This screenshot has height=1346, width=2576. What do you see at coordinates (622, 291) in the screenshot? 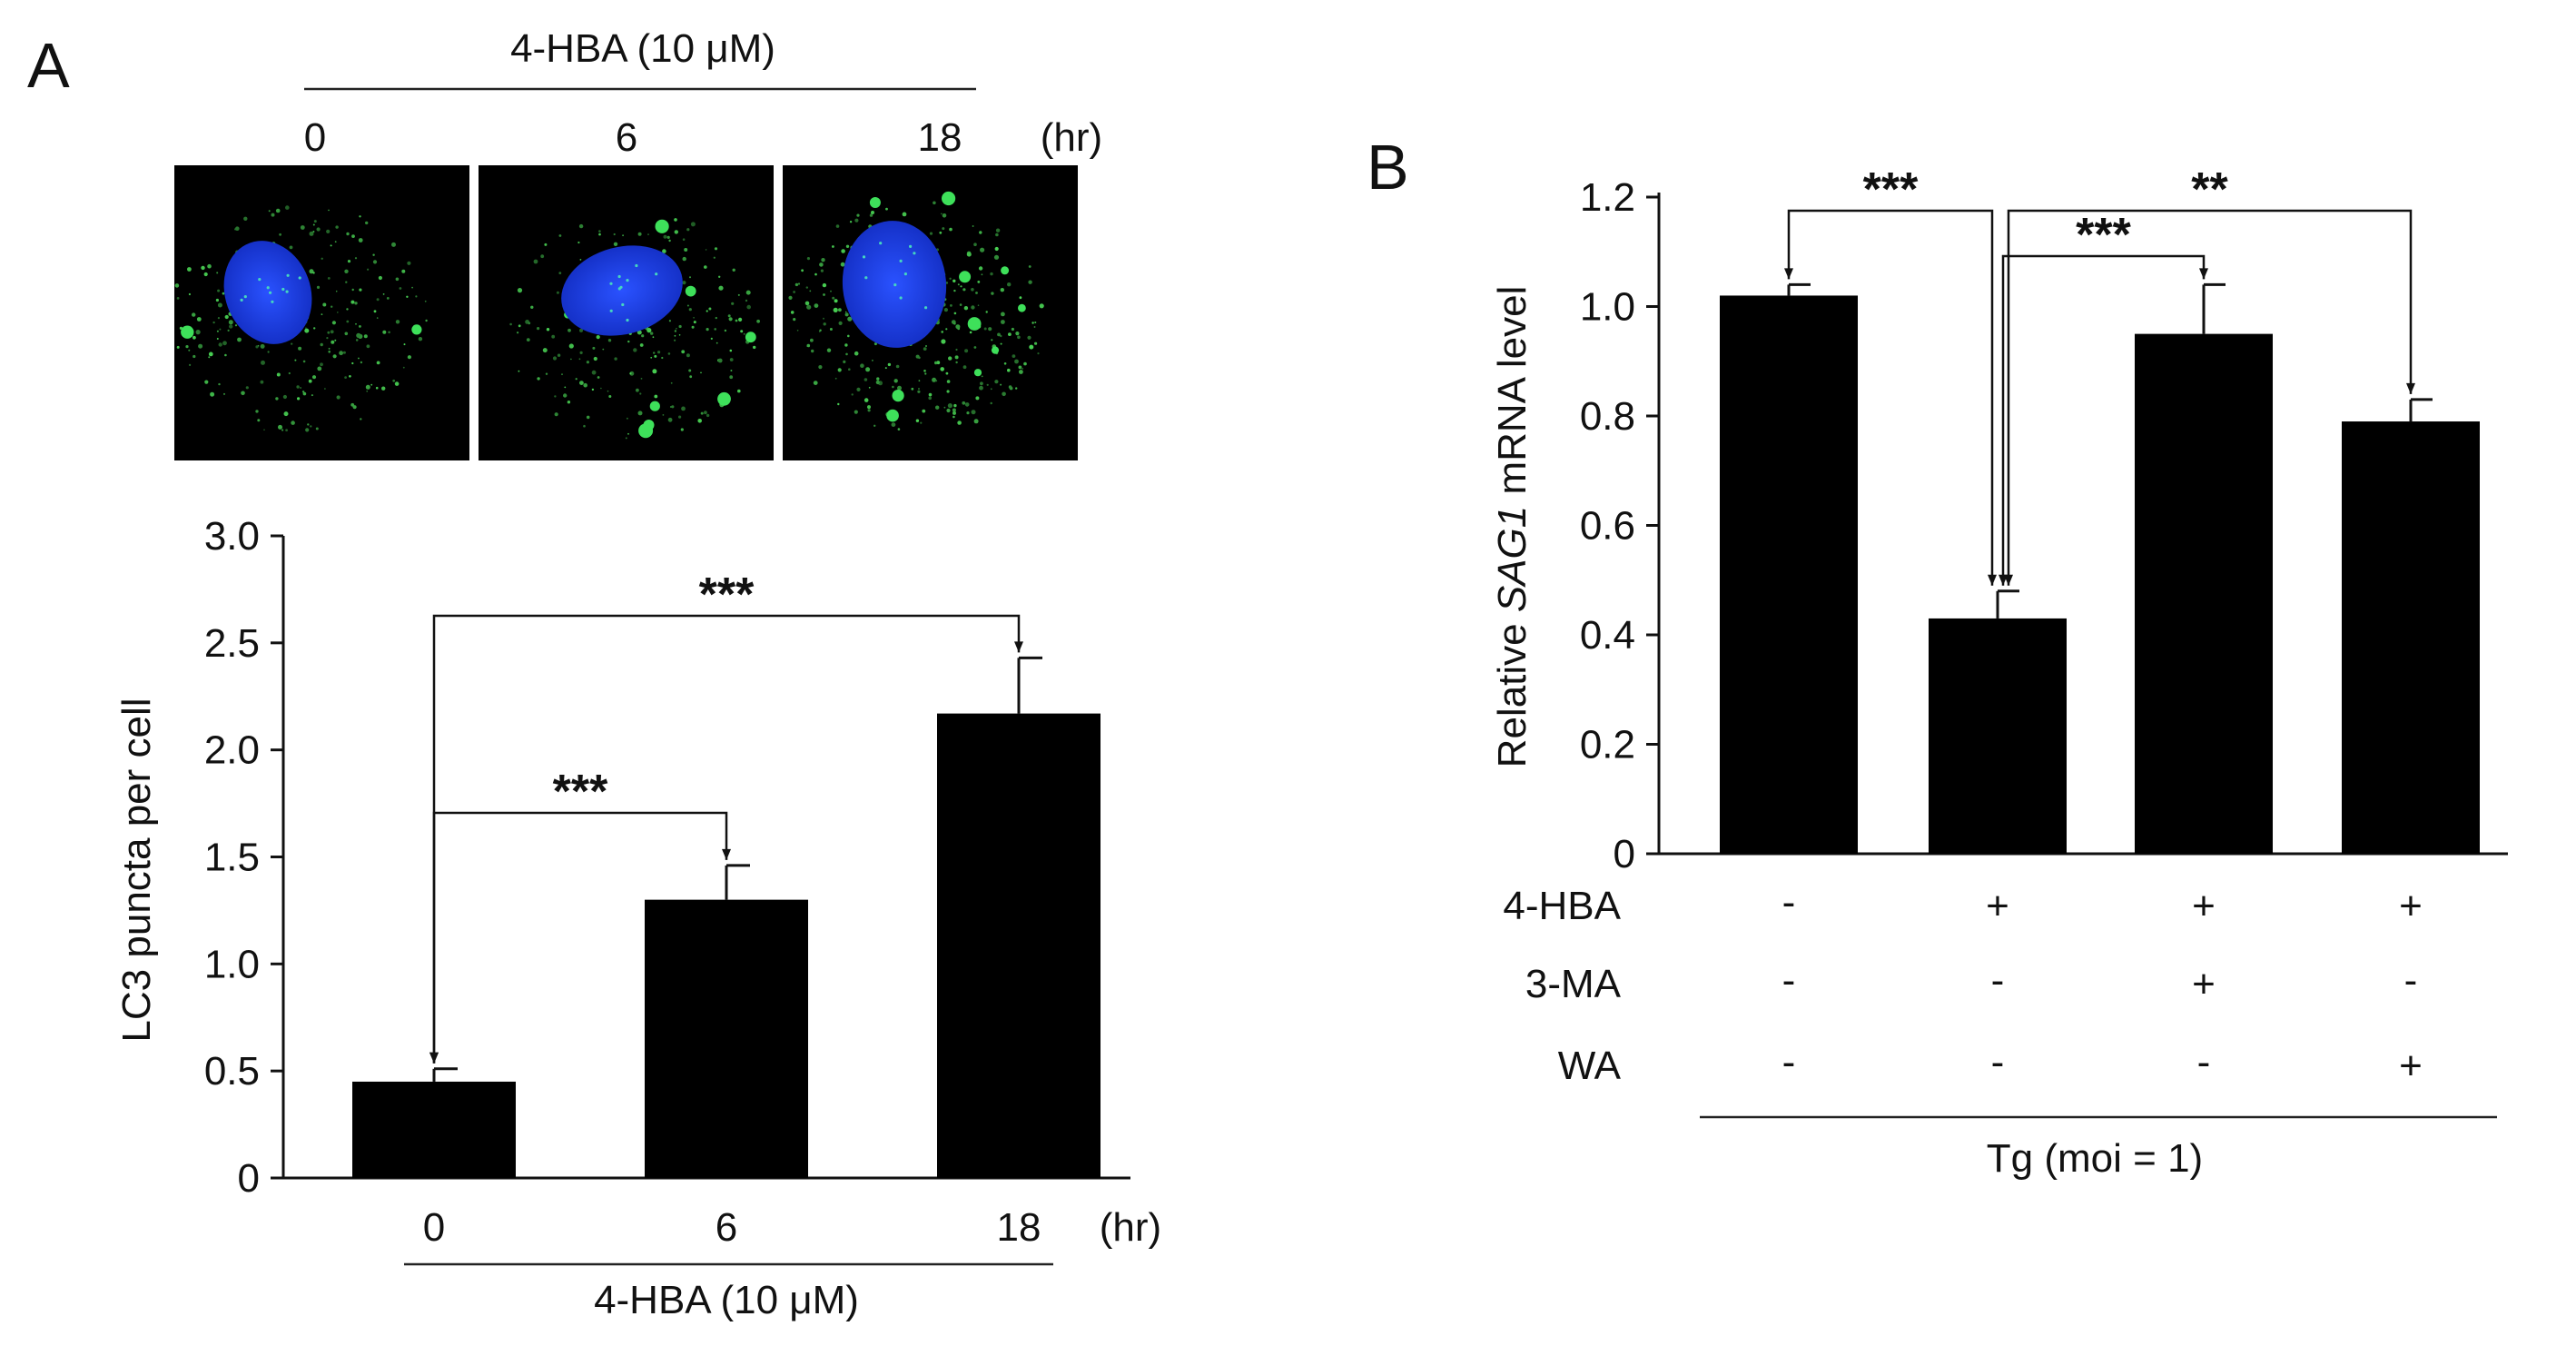
I see `nucleus-6hr` at bounding box center [622, 291].